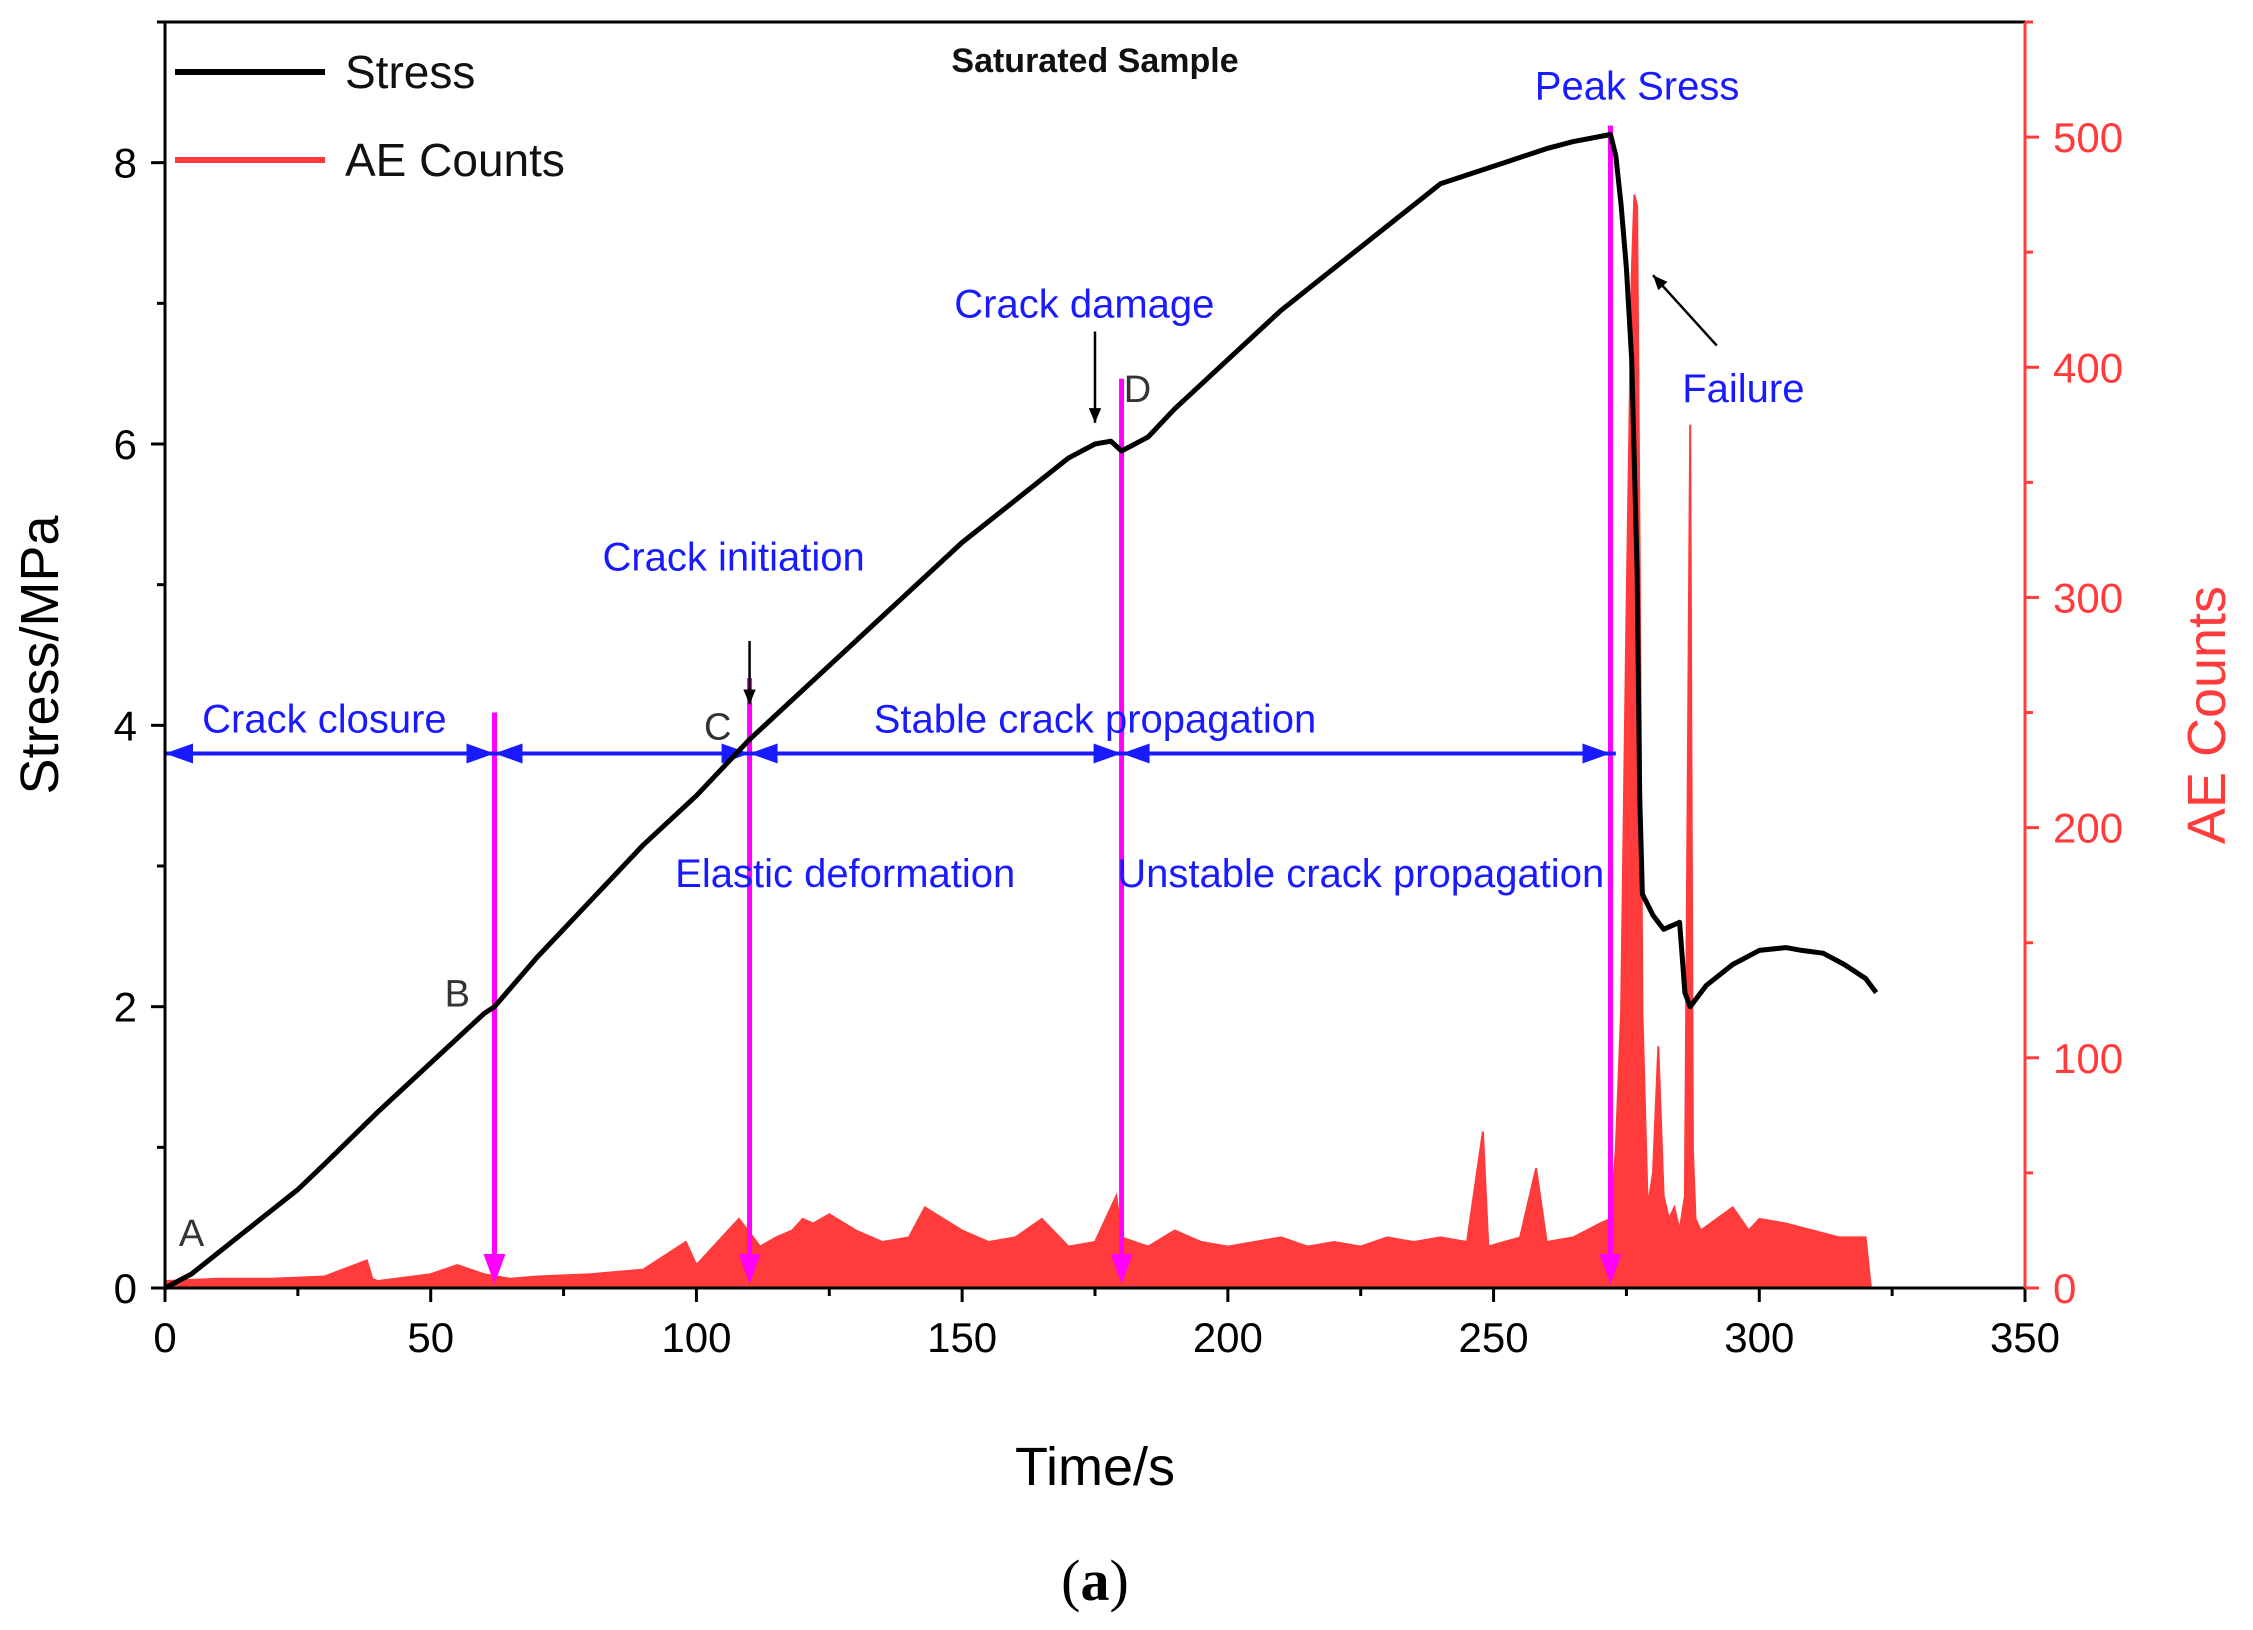  I want to click on failure-arrow-shaft, so click(1685, 310).